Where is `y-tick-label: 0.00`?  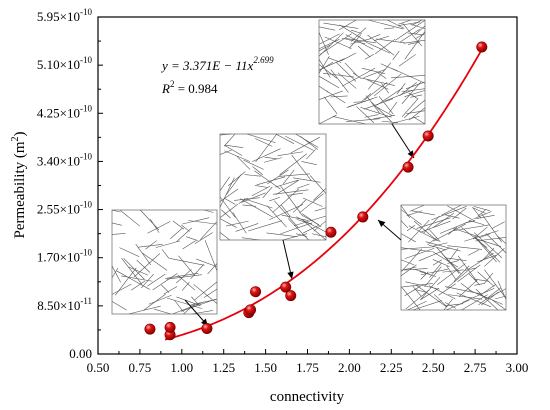
y-tick-label: 0.00 is located at coordinates (80, 353).